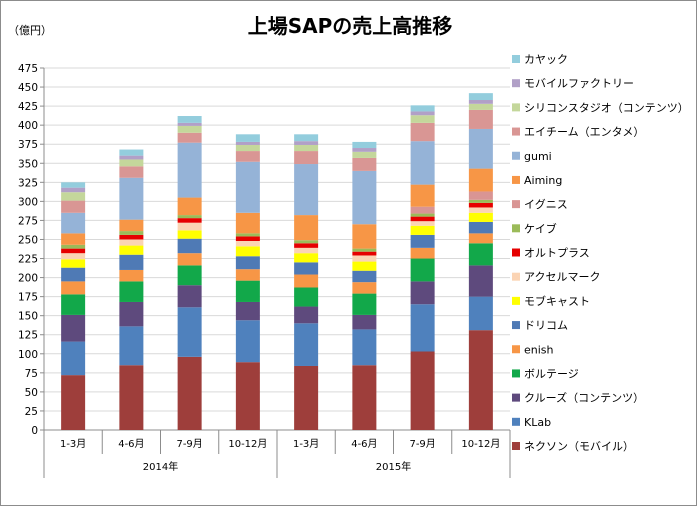 The image size is (697, 506). Describe the element at coordinates (31, 374) in the screenshot. I see `y-tick-label: 75` at that location.